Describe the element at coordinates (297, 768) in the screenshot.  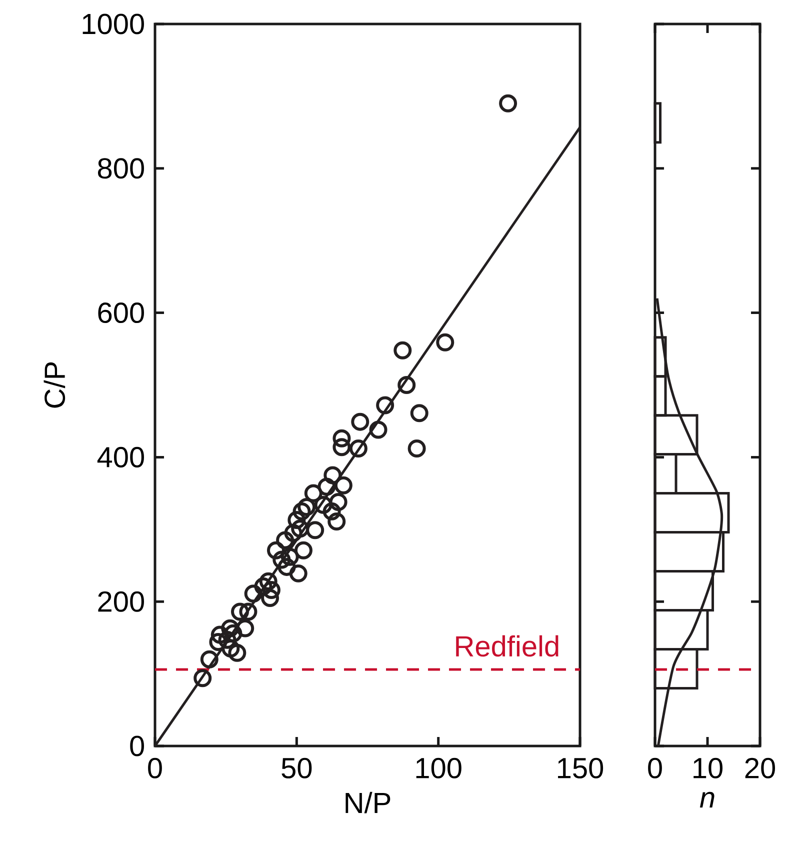
I see `x-tick-label: 50` at that location.